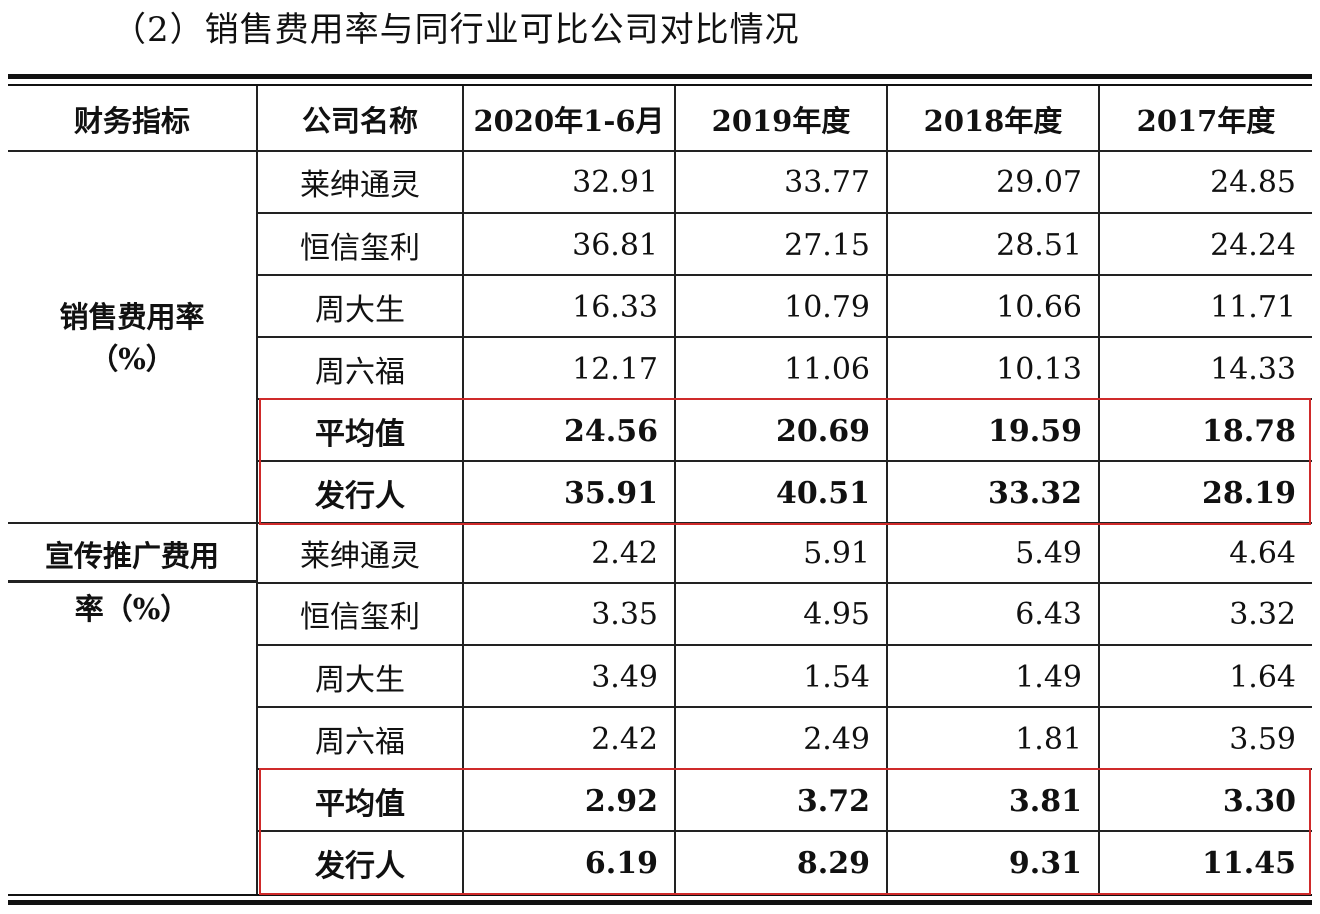 The width and height of the screenshot is (1320, 914). Describe the element at coordinates (132, 581) in the screenshot. I see `group-label-divider` at that location.